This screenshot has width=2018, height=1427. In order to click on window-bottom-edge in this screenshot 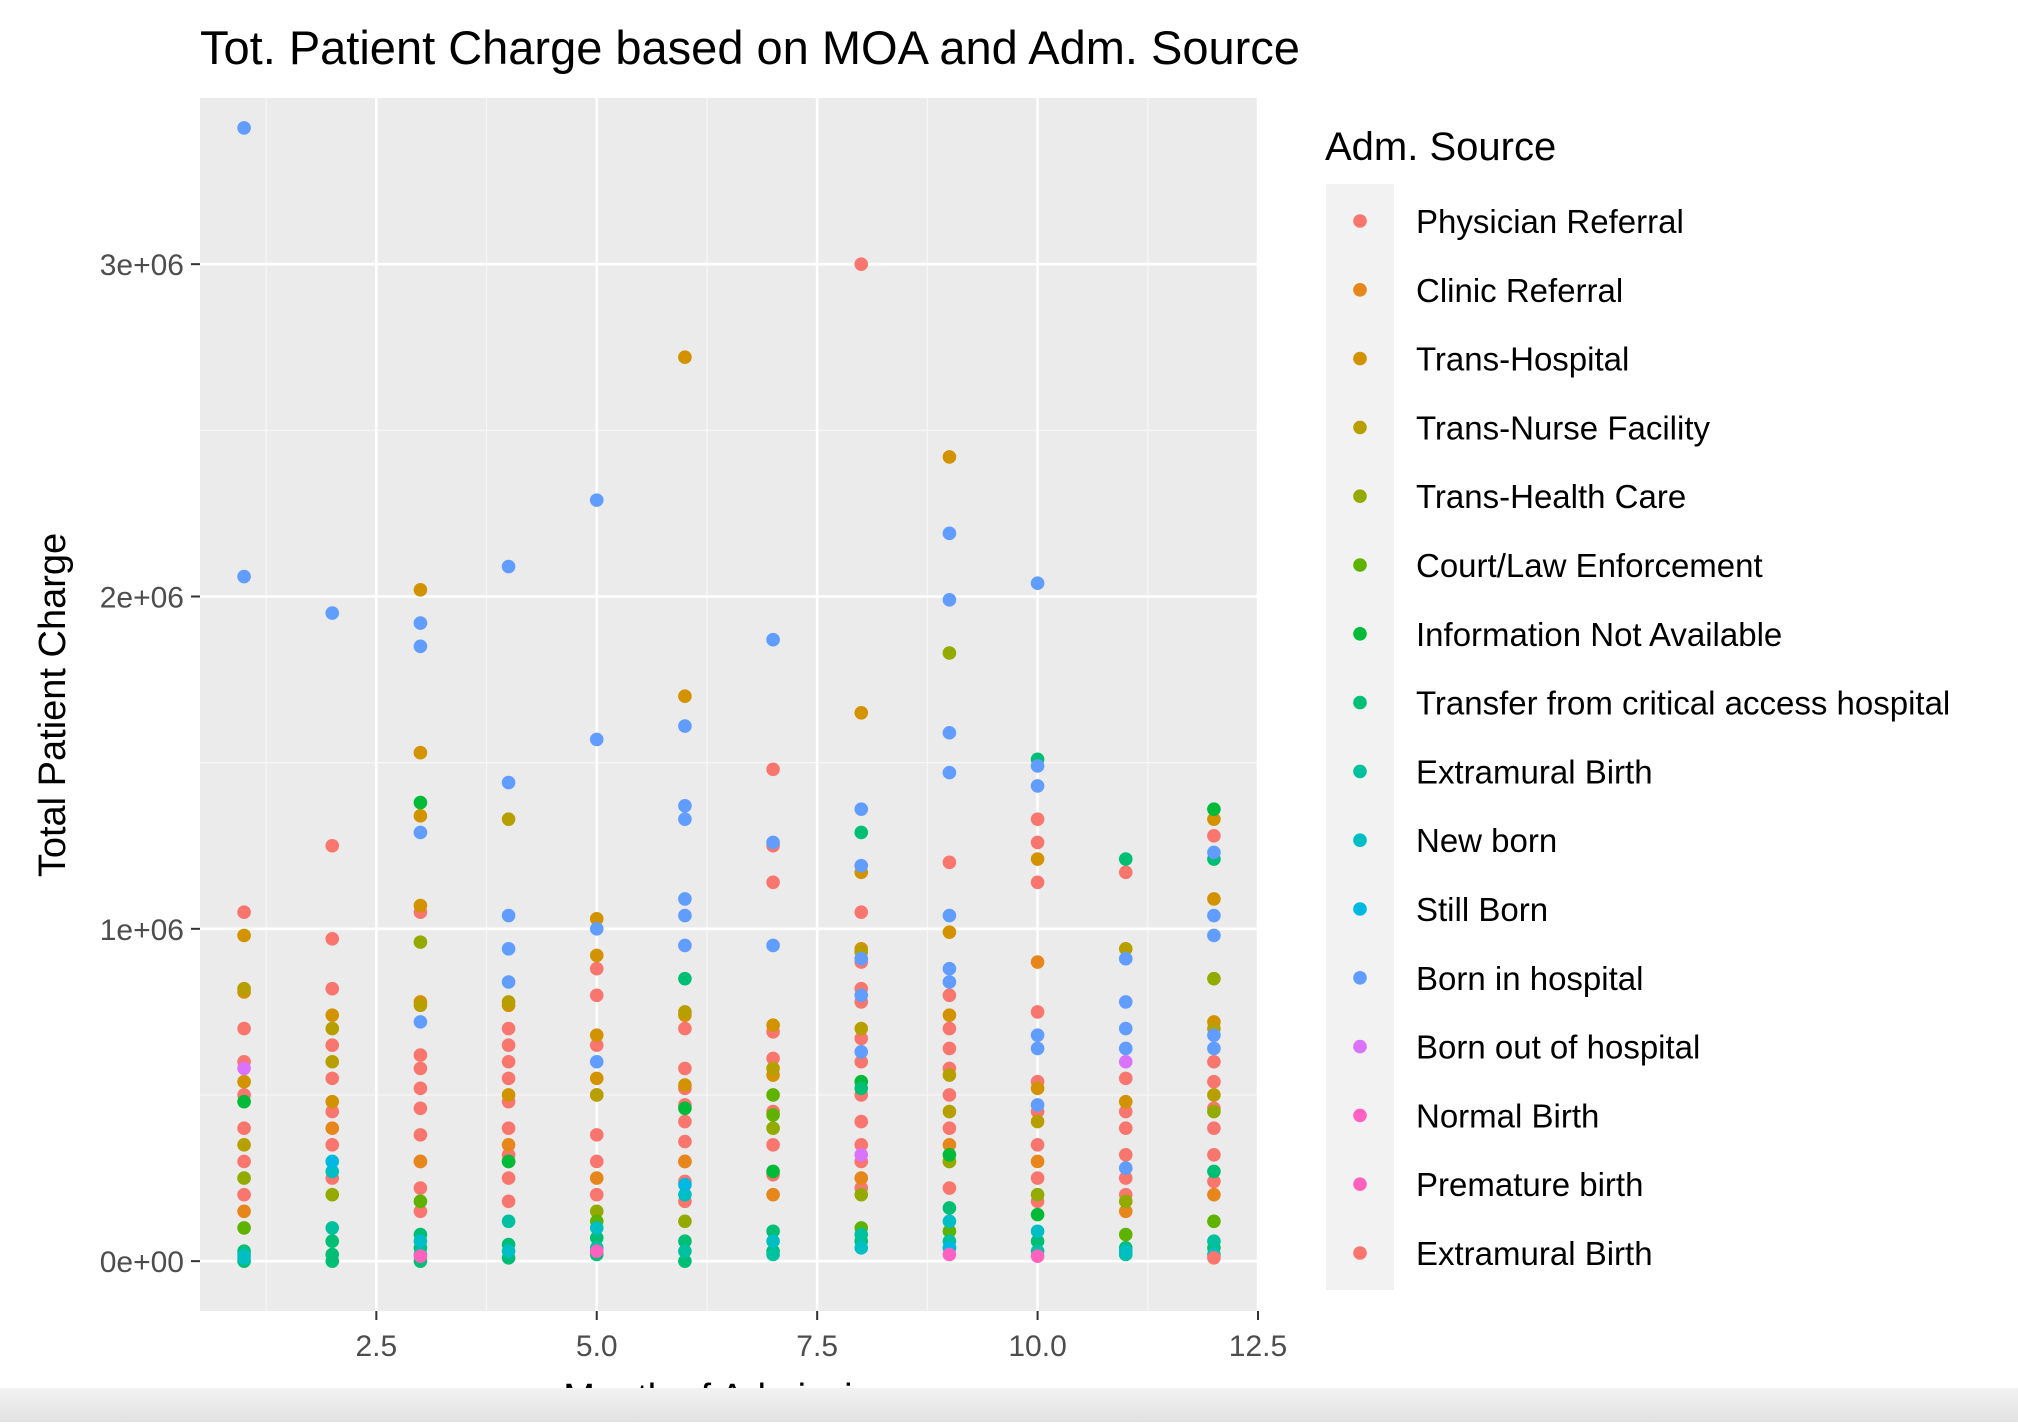, I will do `click(1009, 1405)`.